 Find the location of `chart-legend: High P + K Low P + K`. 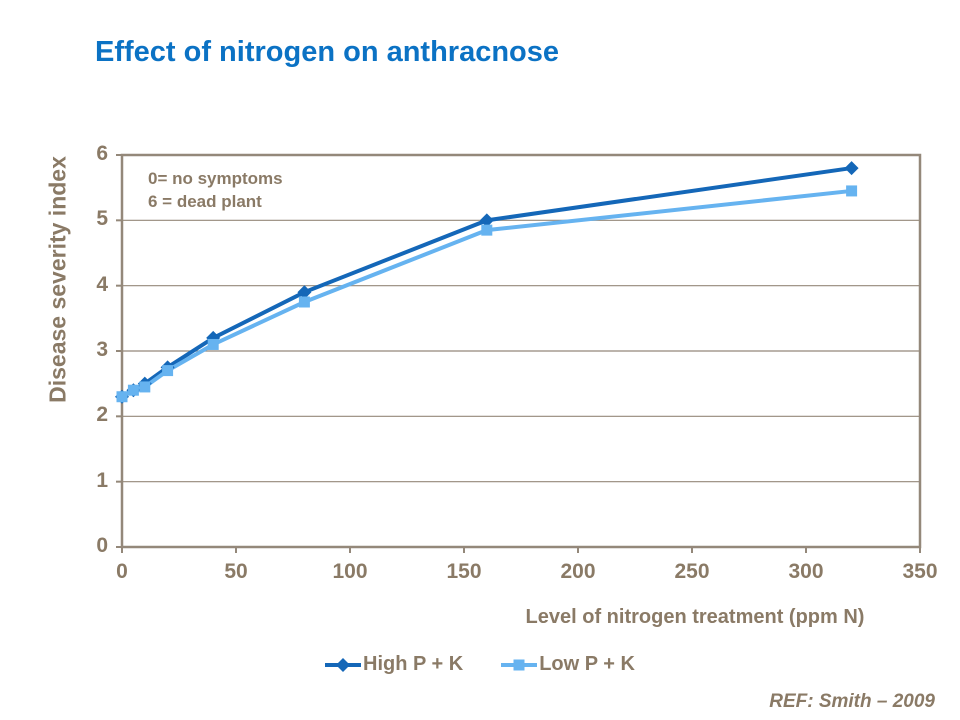

chart-legend: High P + K Low P + K is located at coordinates (480, 664).